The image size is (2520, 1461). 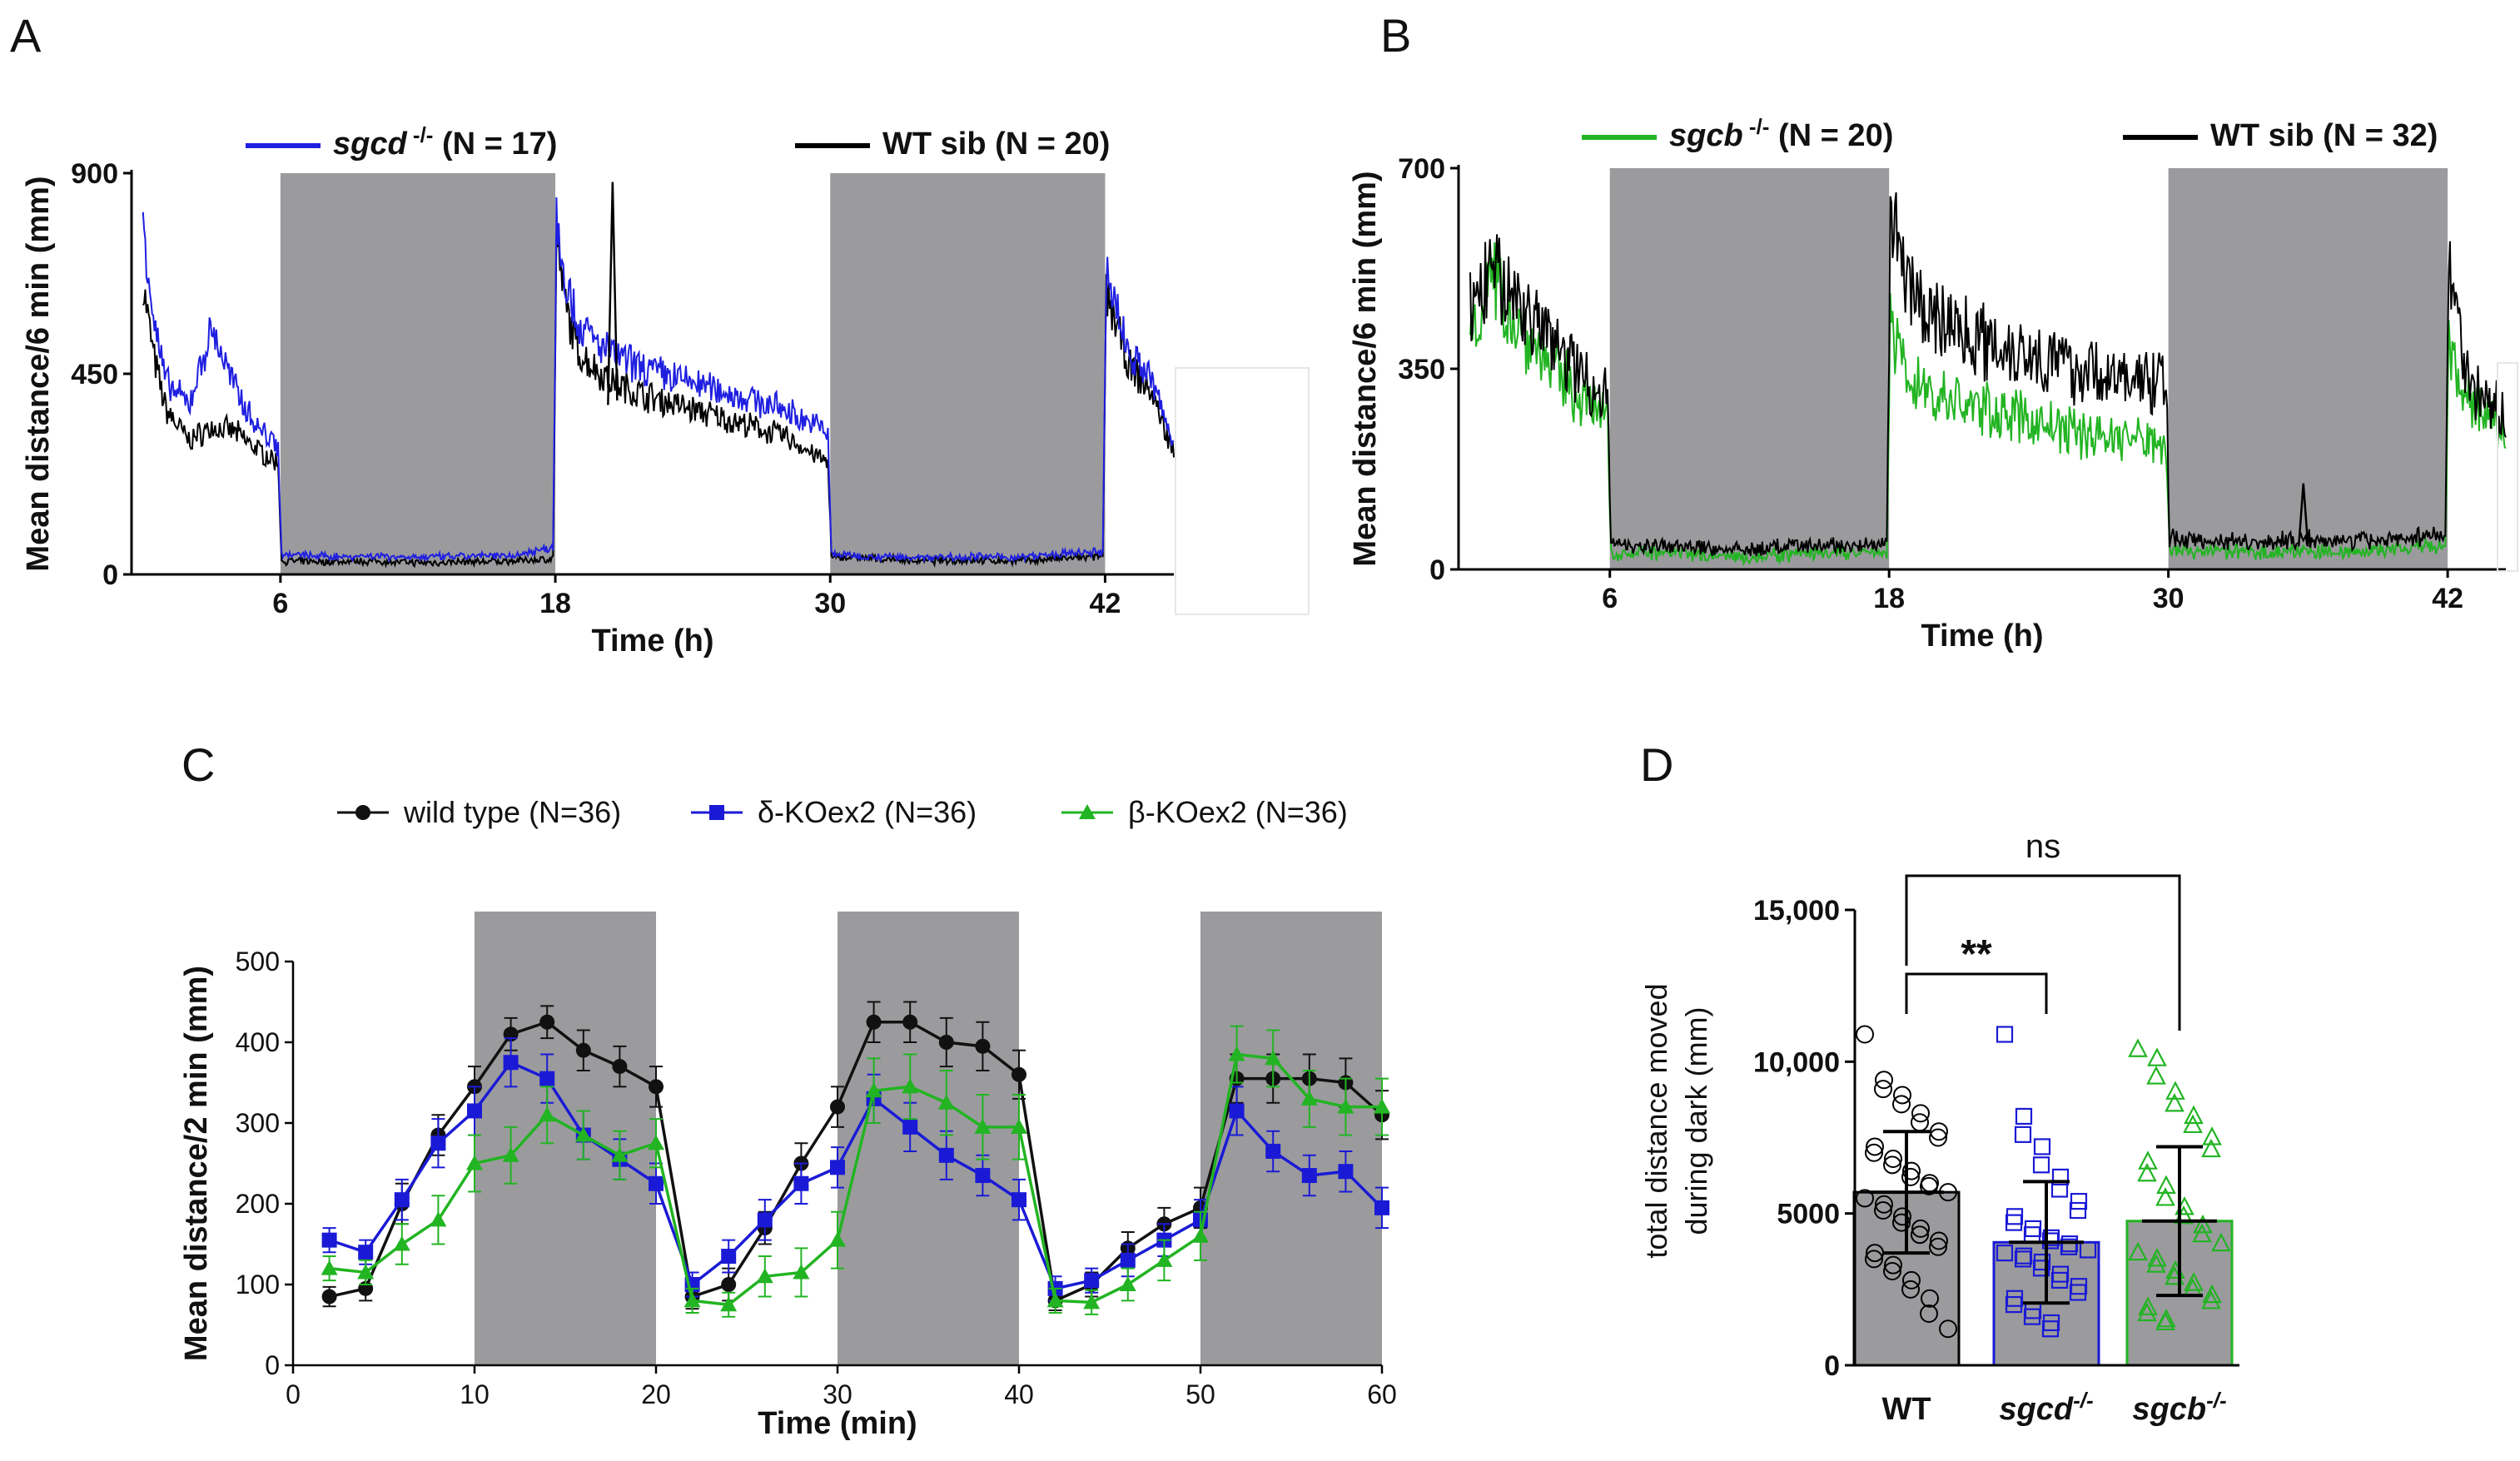 What do you see at coordinates (1421, 169) in the screenshot?
I see `panel-b-y-tick-label-700: 700` at bounding box center [1421, 169].